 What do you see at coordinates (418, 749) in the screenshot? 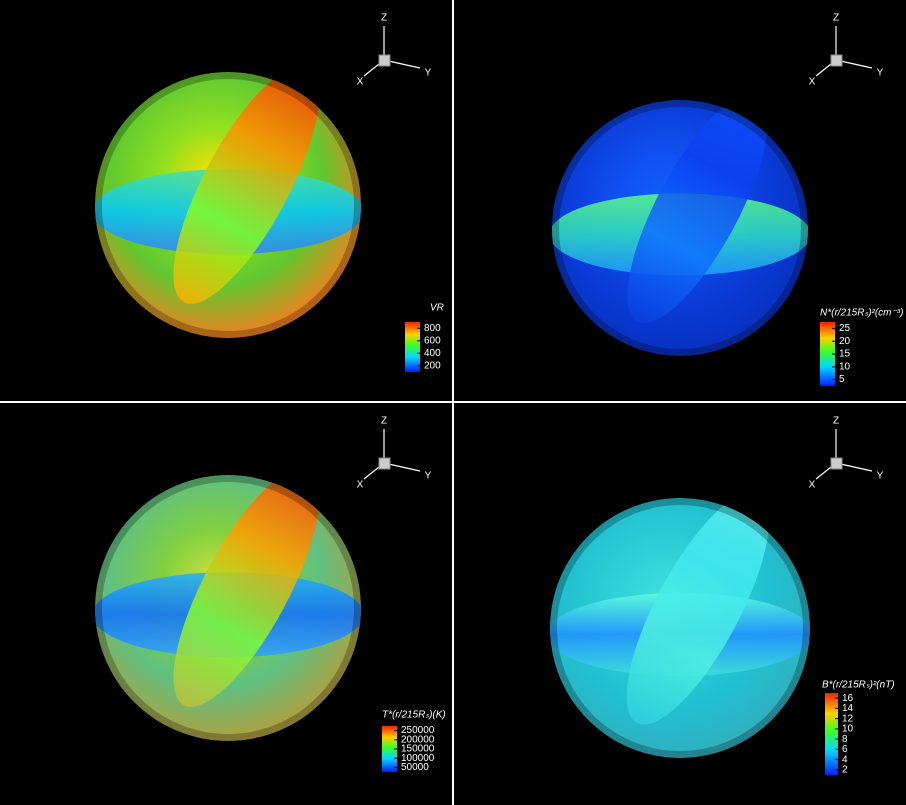
I see `colorbar-label: 150000` at bounding box center [418, 749].